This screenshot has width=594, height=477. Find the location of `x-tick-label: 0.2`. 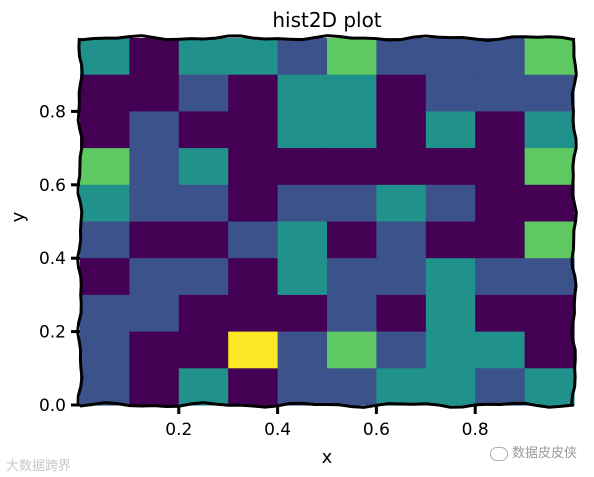

x-tick-label: 0.2 is located at coordinates (178, 430).